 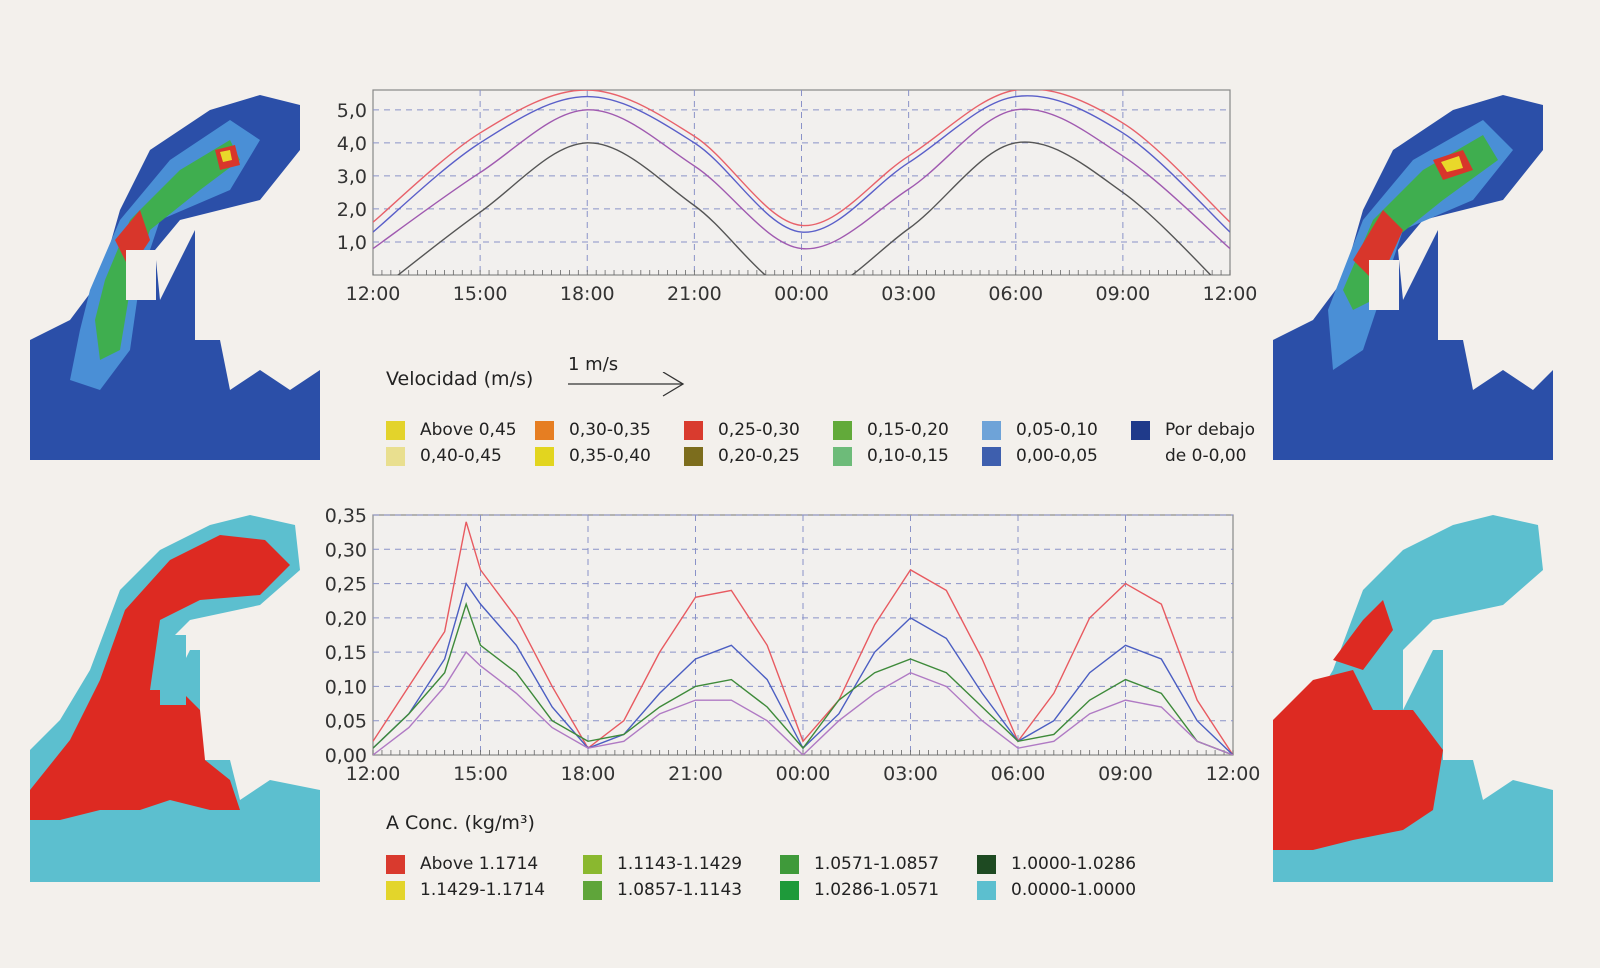 I want to click on y-tick-label: 0,05, so click(x=346, y=722).